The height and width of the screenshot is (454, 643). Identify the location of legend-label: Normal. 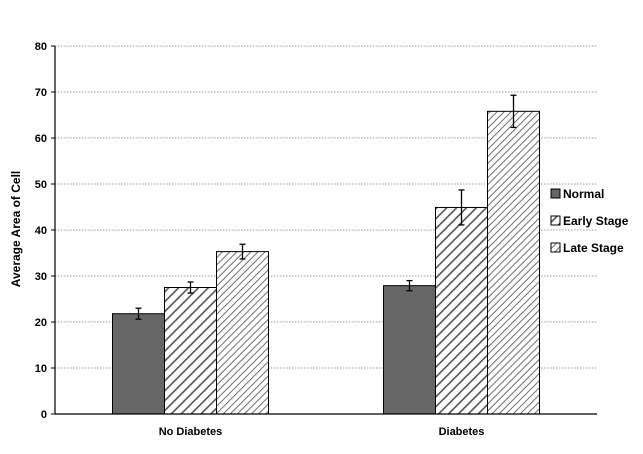
(583, 194).